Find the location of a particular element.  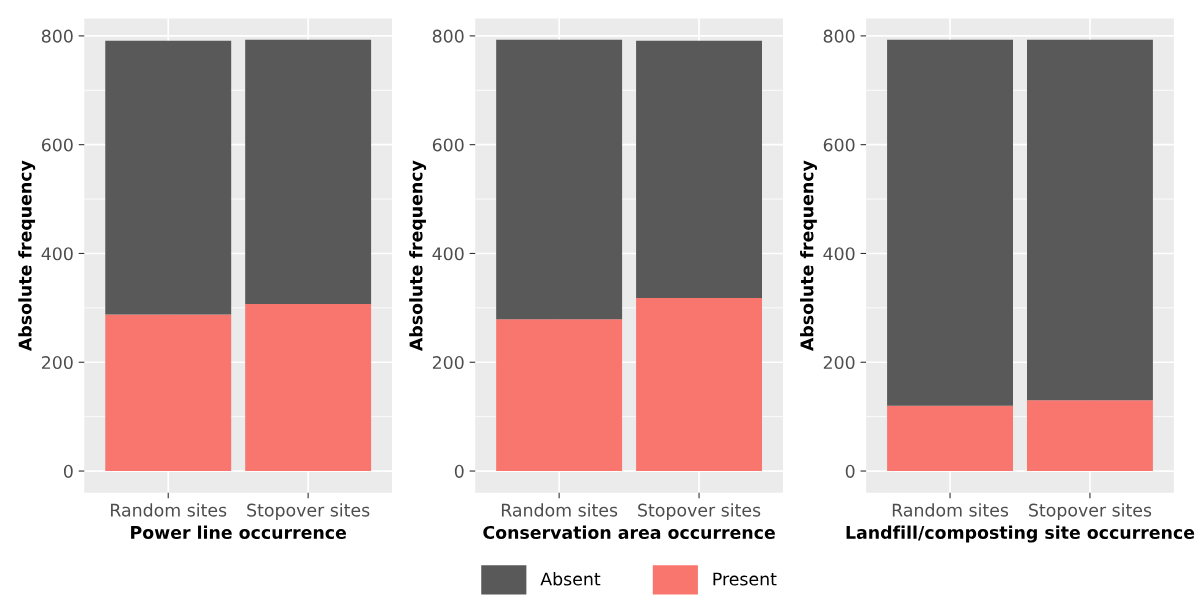

x-axis-title: Power line occurrence is located at coordinates (239, 532).